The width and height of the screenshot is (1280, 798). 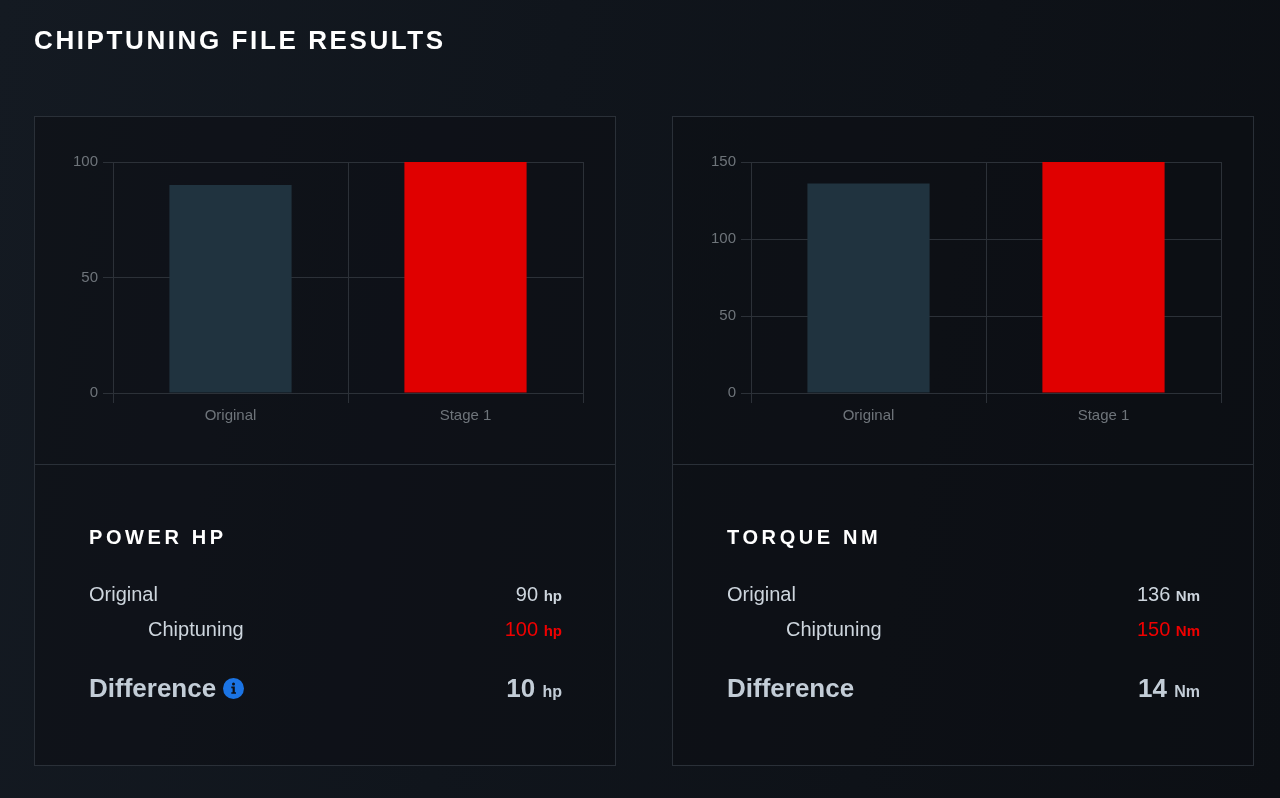 What do you see at coordinates (533, 629) in the screenshot?
I see `text: 100 hp` at bounding box center [533, 629].